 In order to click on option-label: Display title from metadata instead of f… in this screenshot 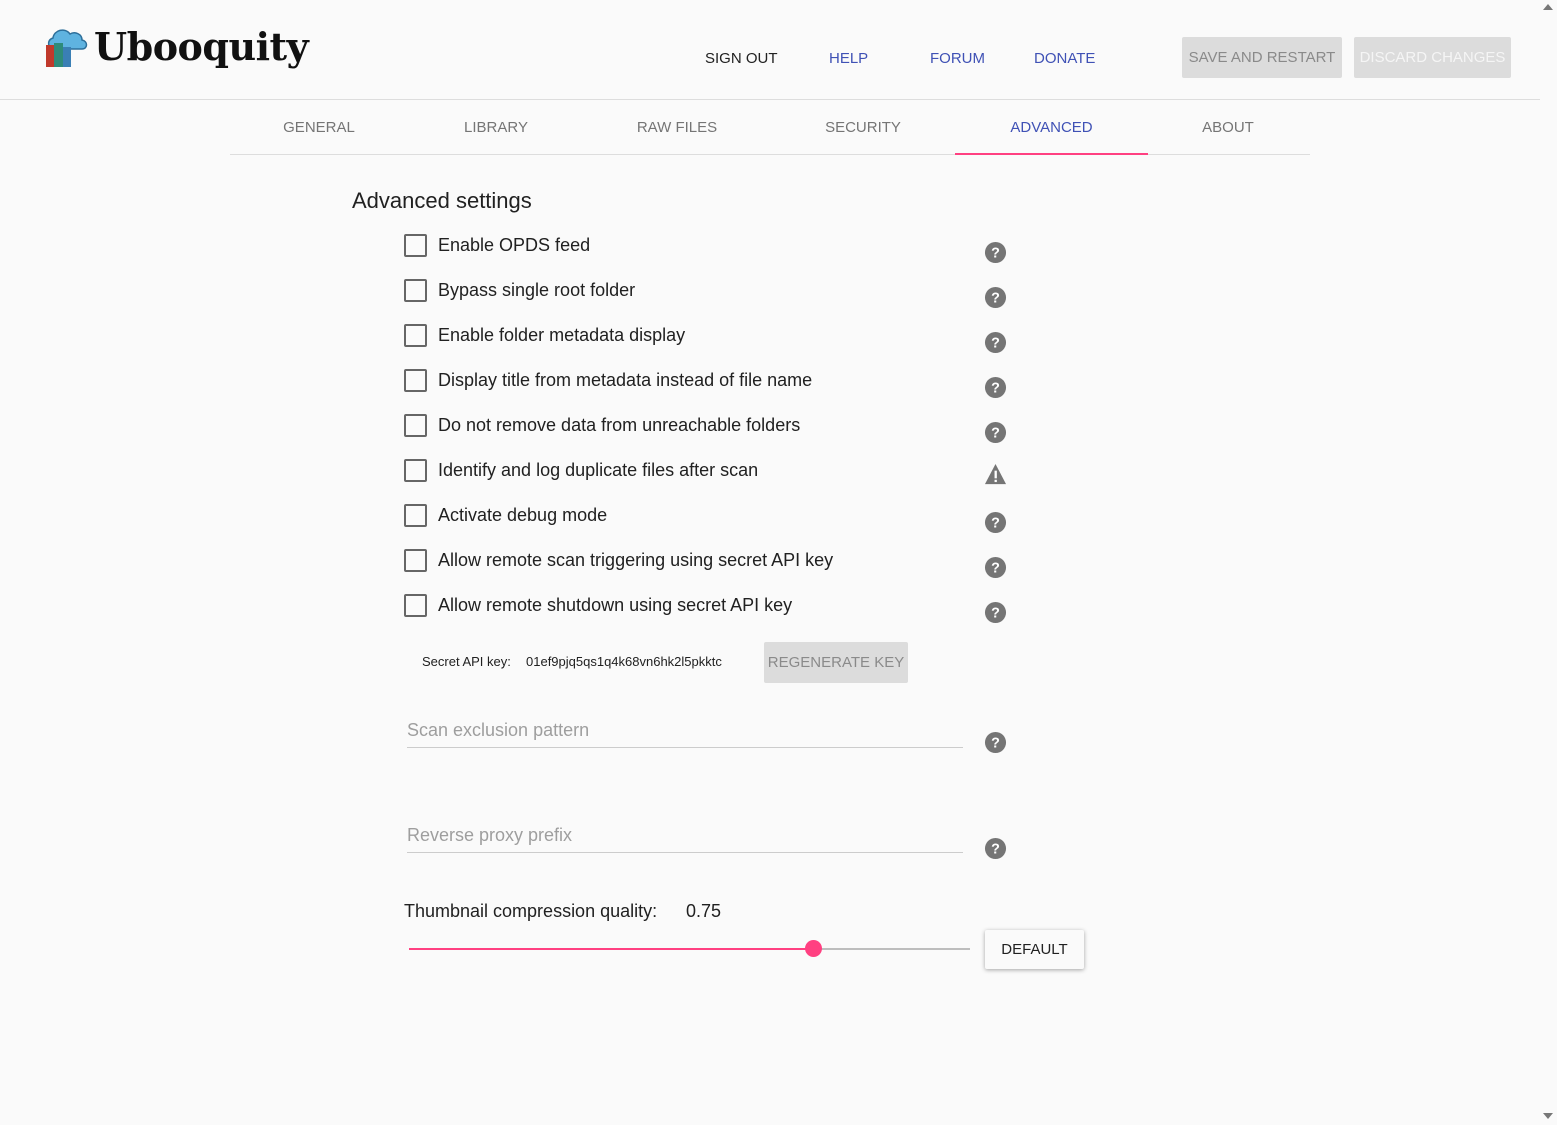, I will do `click(625, 379)`.